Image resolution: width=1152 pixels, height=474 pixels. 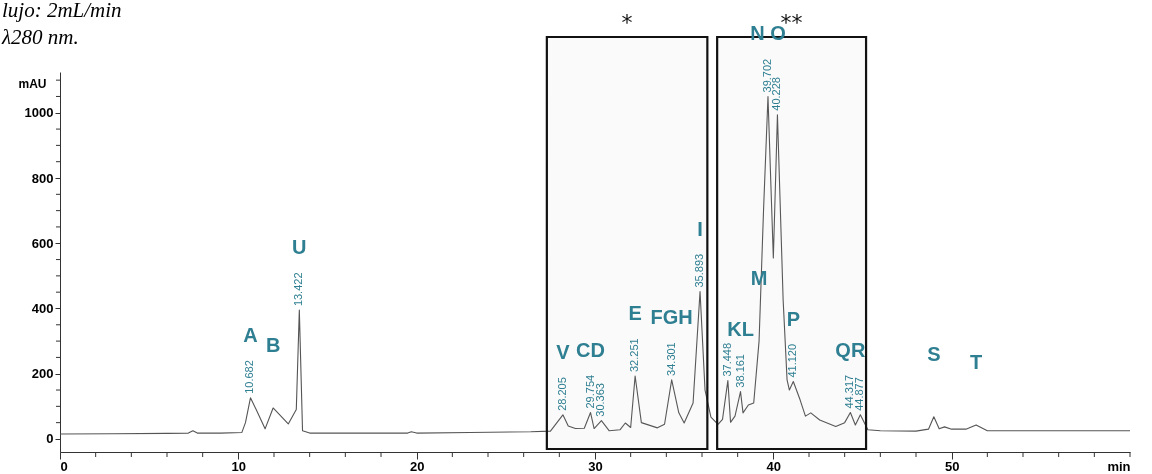 I want to click on annotation: 44.317, so click(x=849, y=391).